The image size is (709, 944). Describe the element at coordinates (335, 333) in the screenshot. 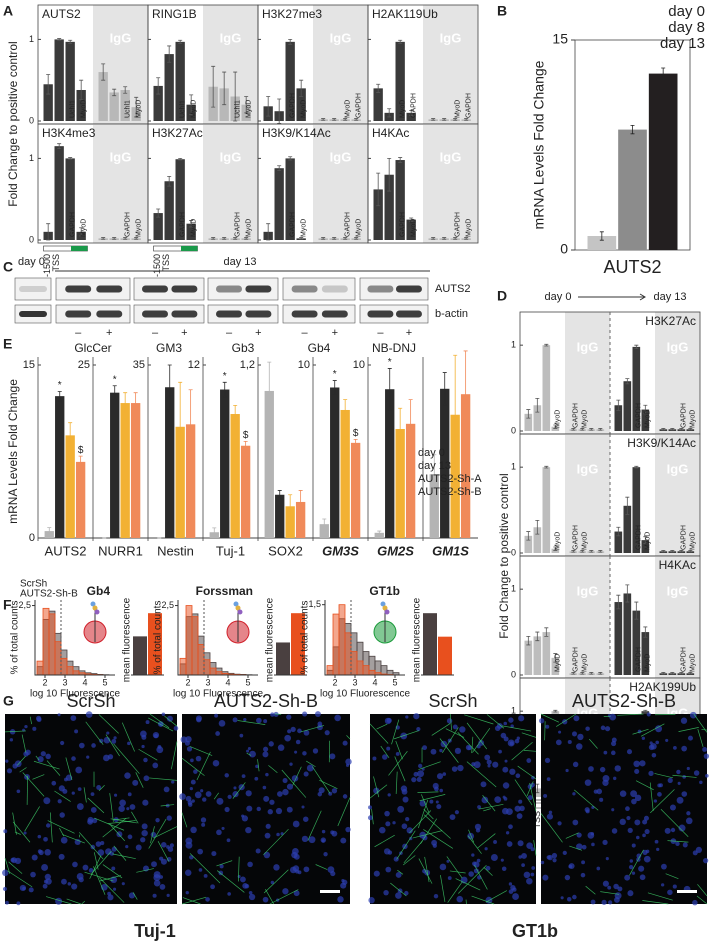

I see `sign: +` at that location.